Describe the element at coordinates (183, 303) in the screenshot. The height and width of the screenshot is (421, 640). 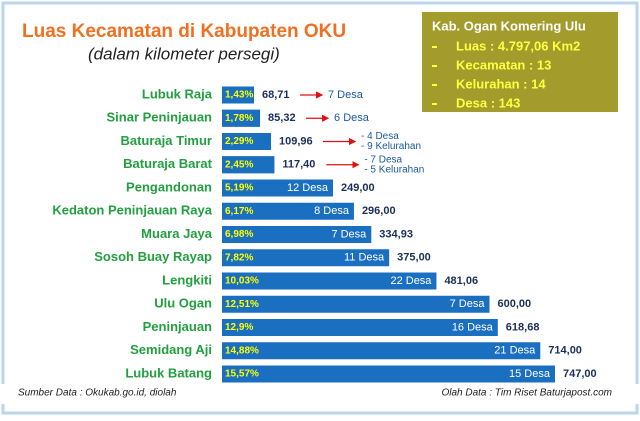
I see `category-label: Ulu Ogan` at that location.